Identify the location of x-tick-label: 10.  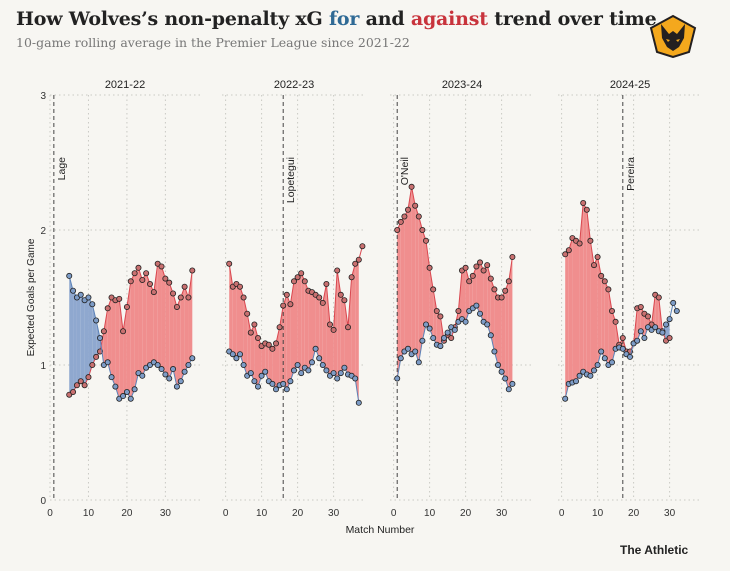
(89, 513).